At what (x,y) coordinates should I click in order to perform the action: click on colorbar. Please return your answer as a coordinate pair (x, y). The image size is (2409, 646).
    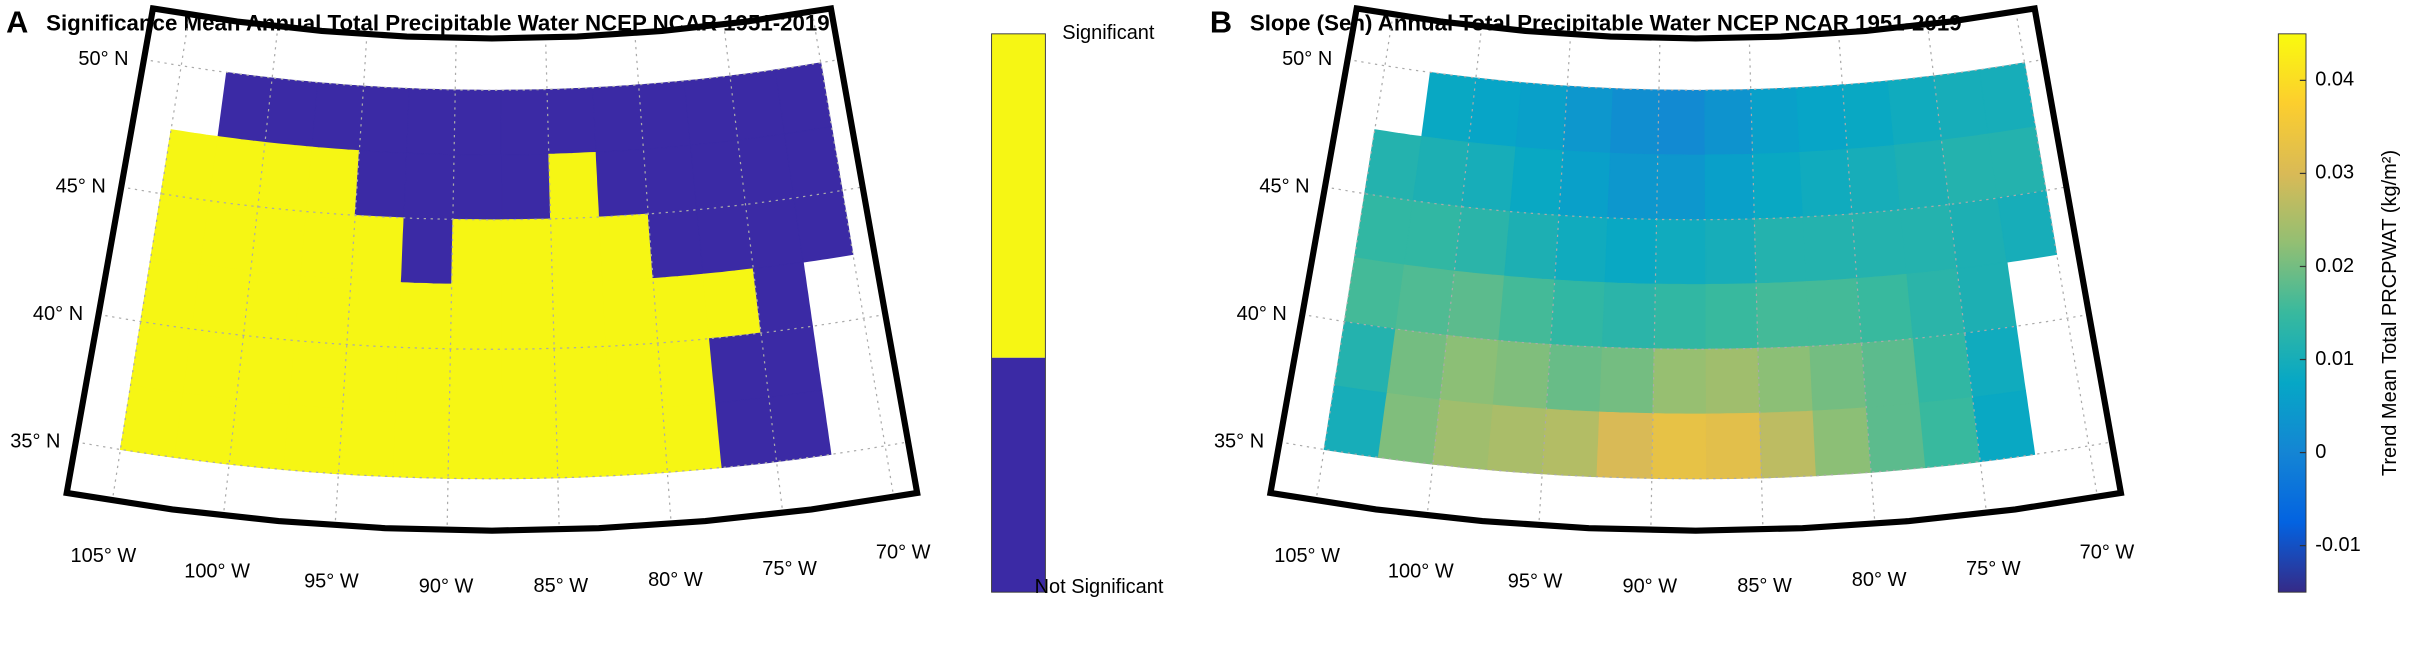
    Looking at the image, I should click on (2292, 313).